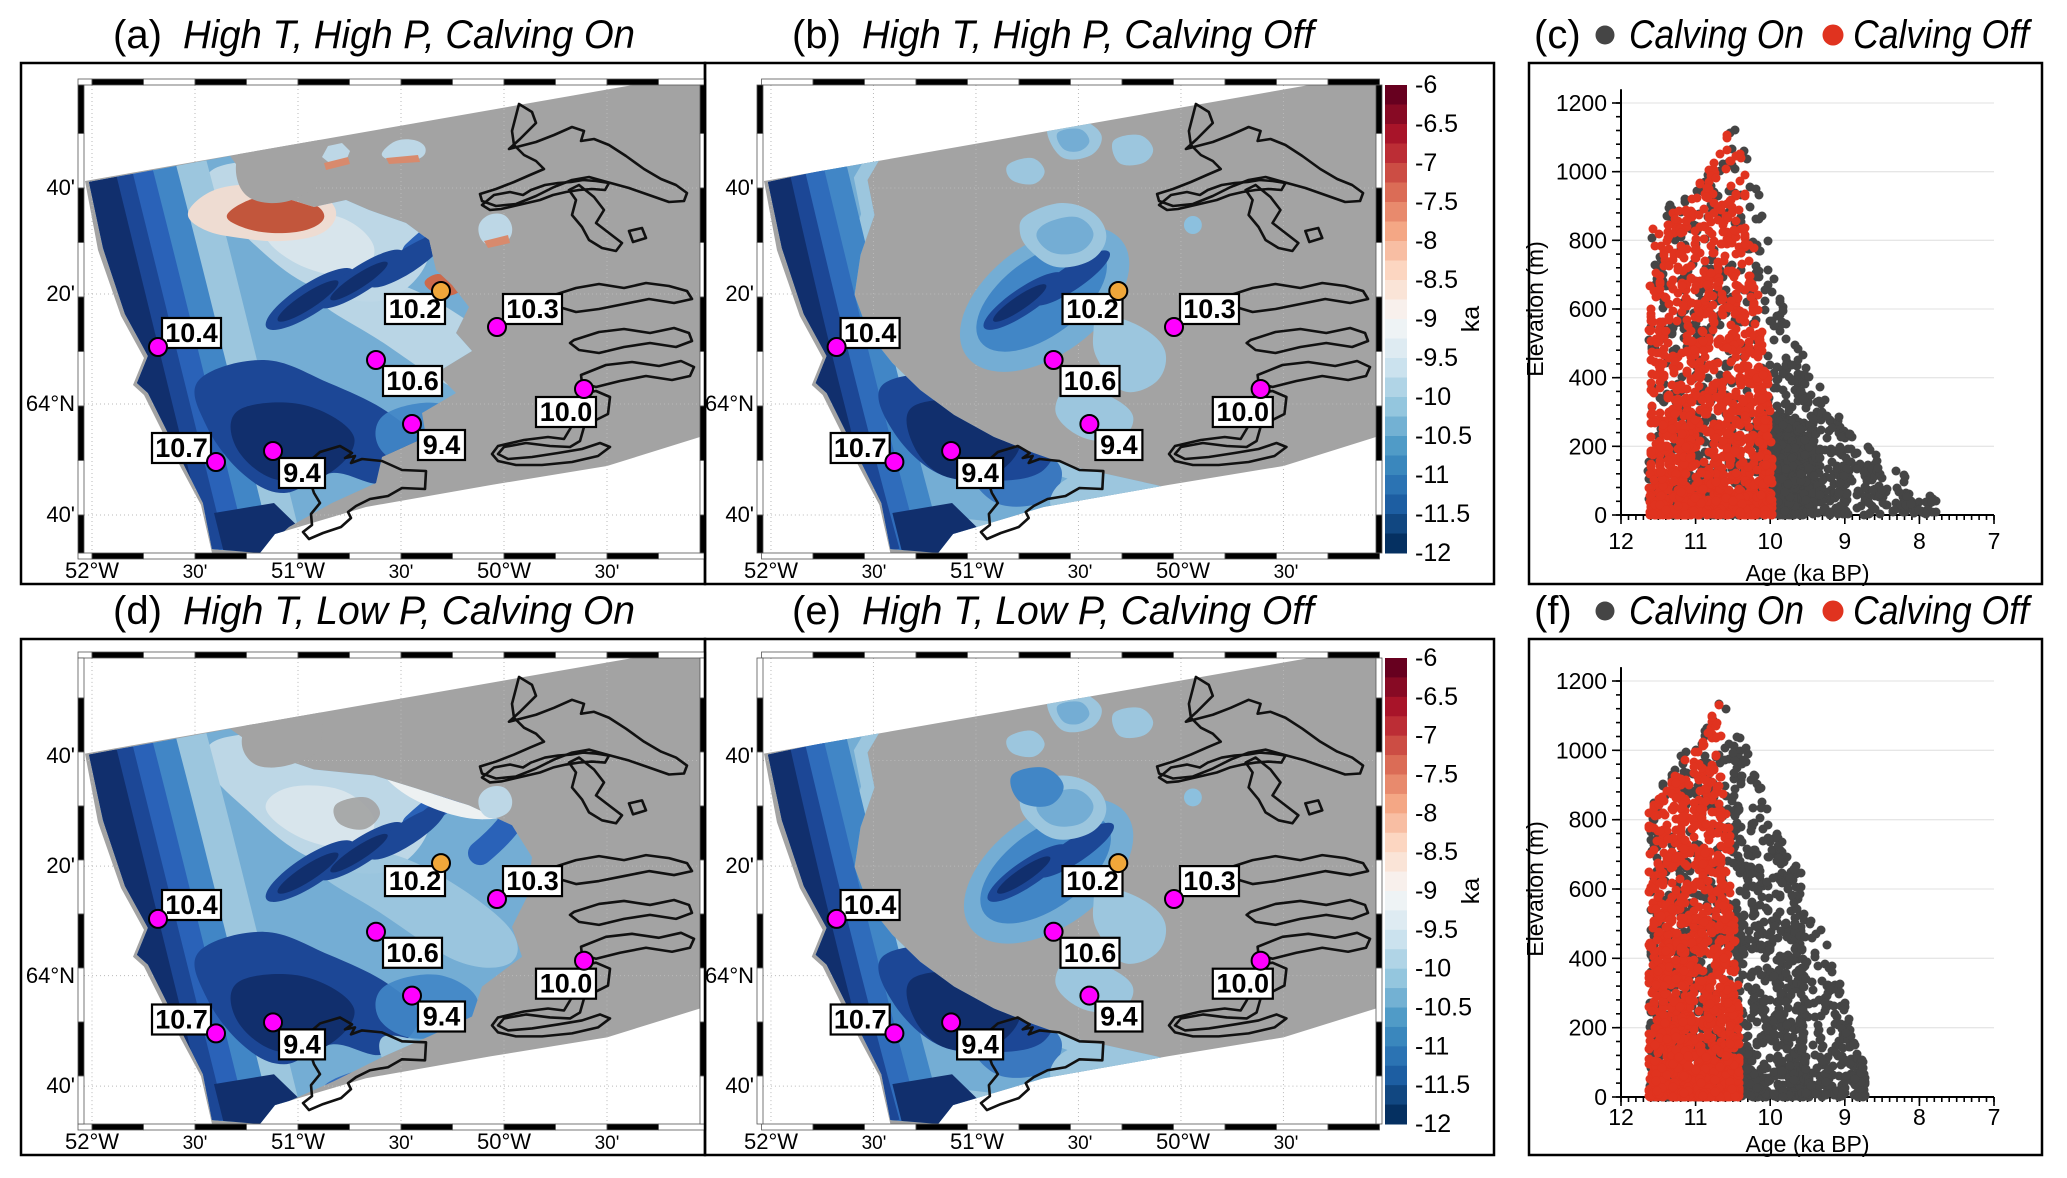 The height and width of the screenshot is (1178, 2067). I want to click on svg-text: (e), so click(816, 611).